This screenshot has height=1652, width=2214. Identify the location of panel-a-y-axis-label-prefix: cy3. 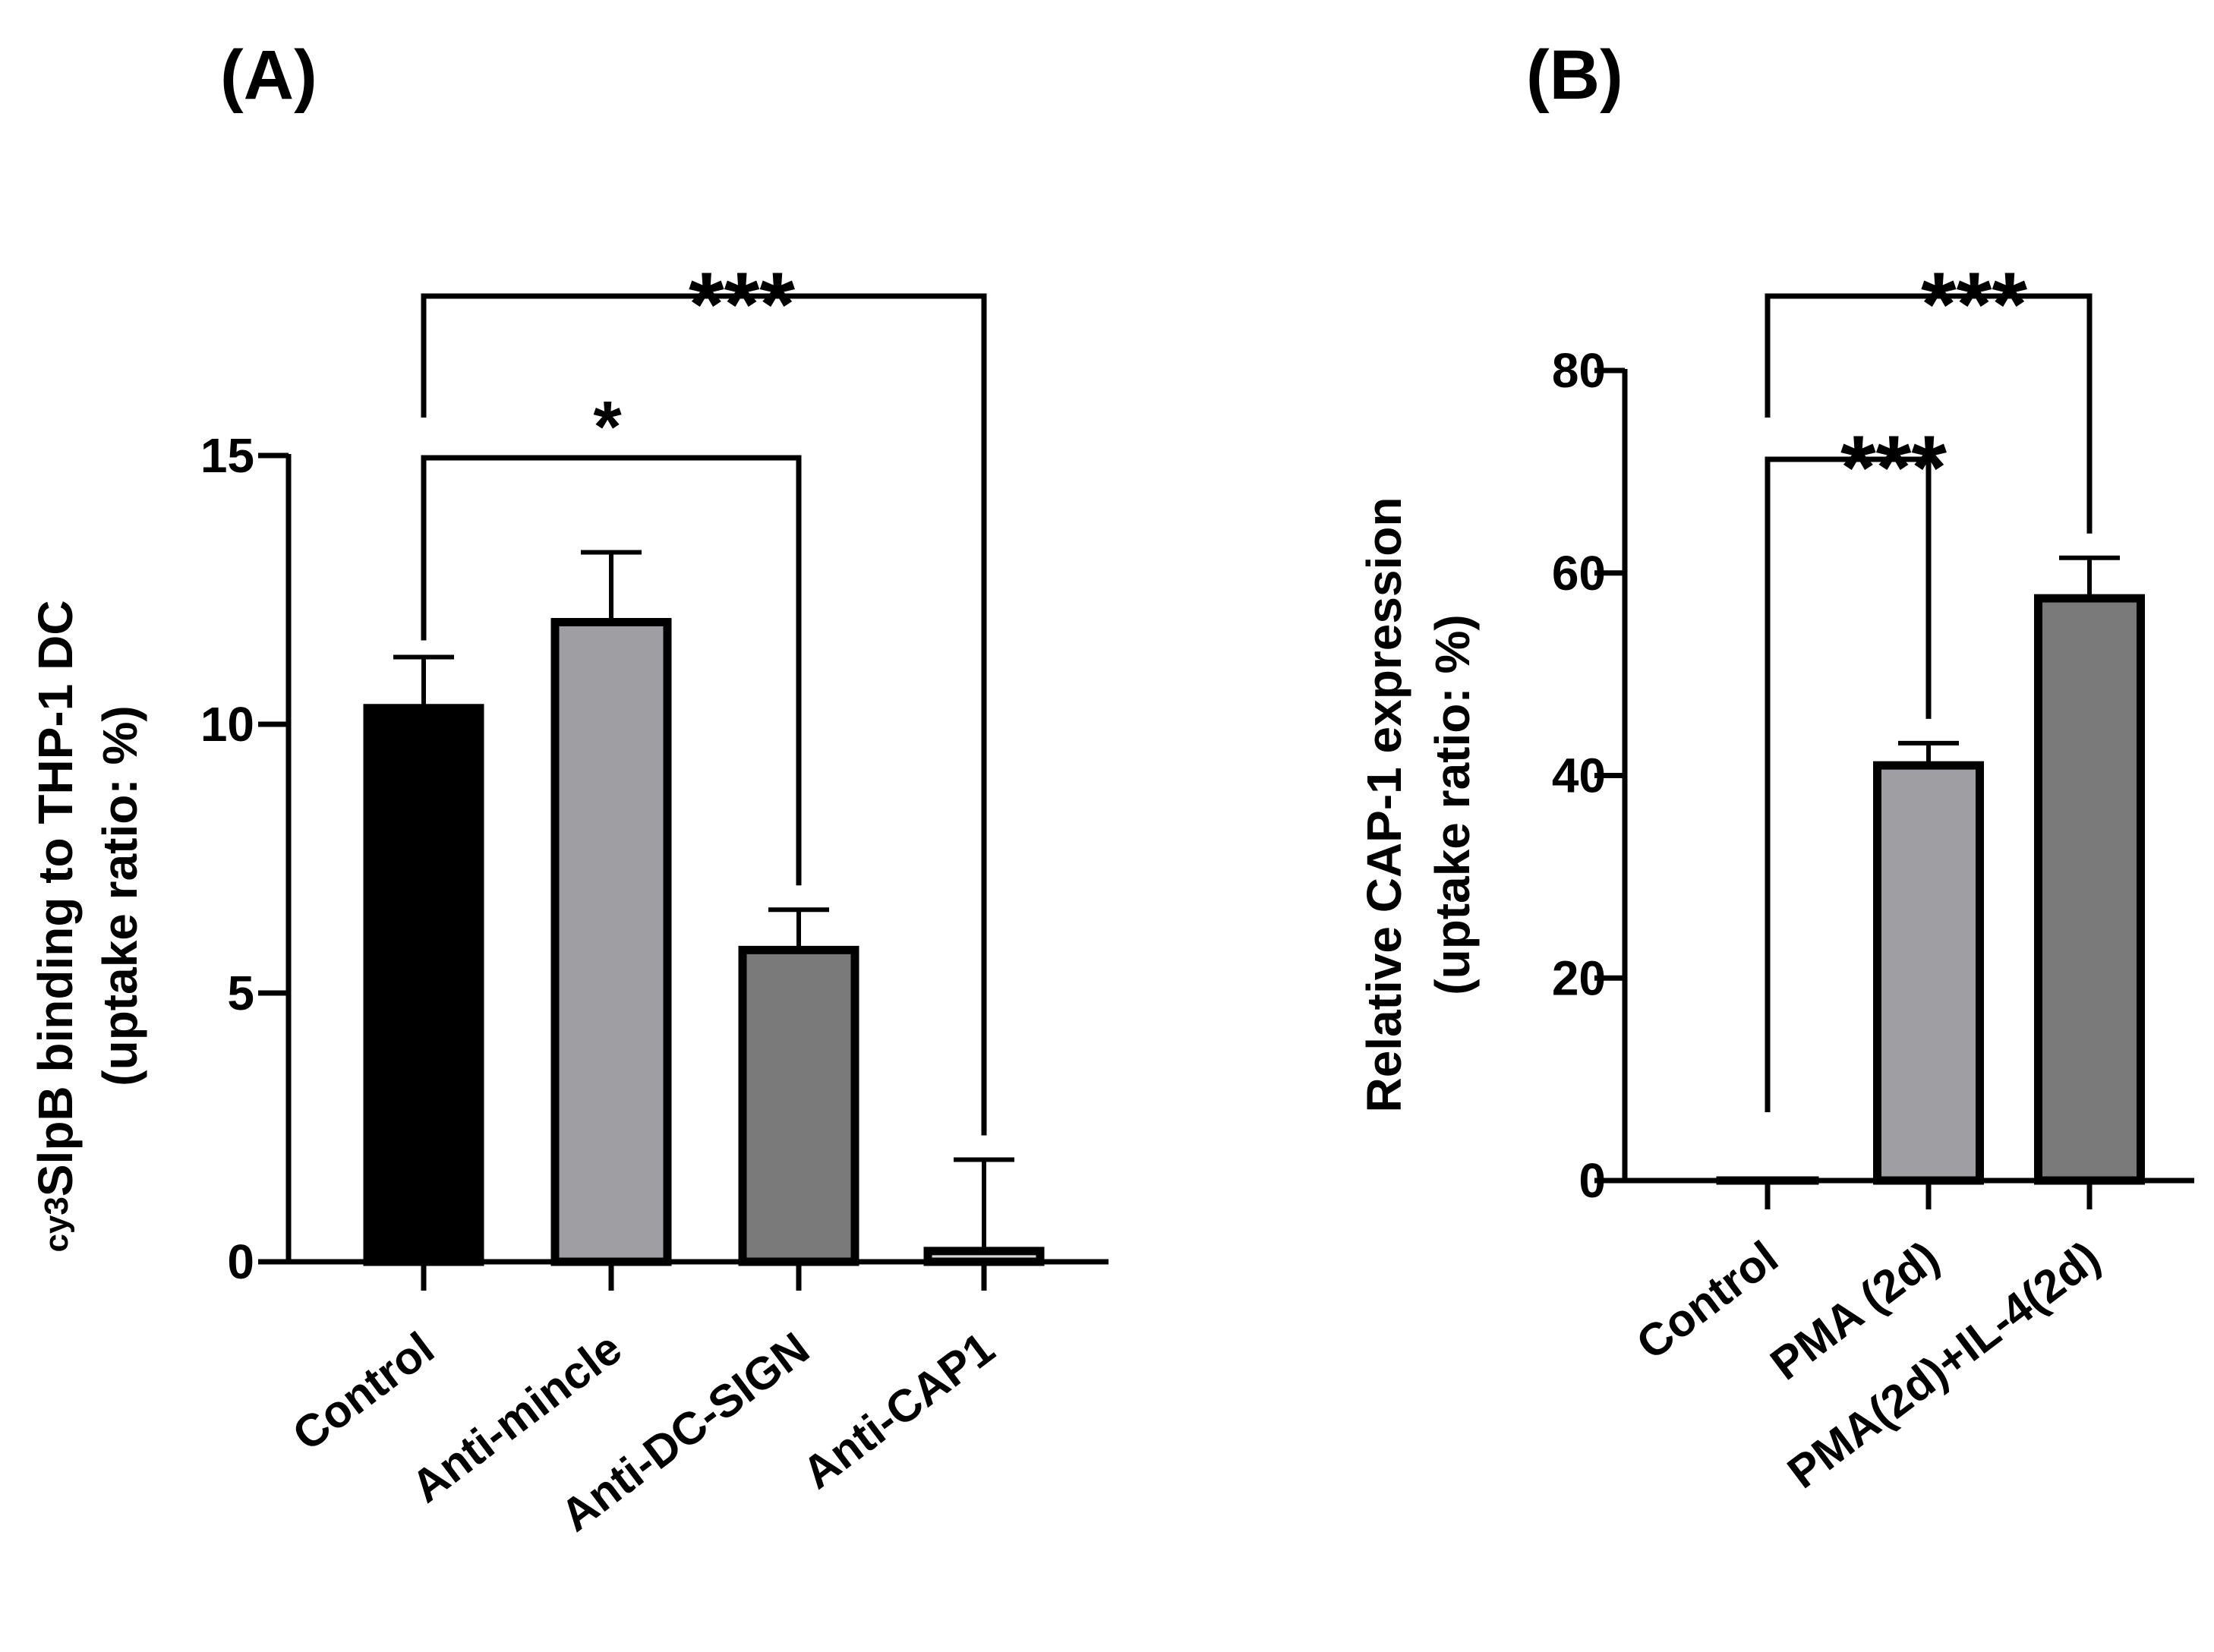
(57, 1224).